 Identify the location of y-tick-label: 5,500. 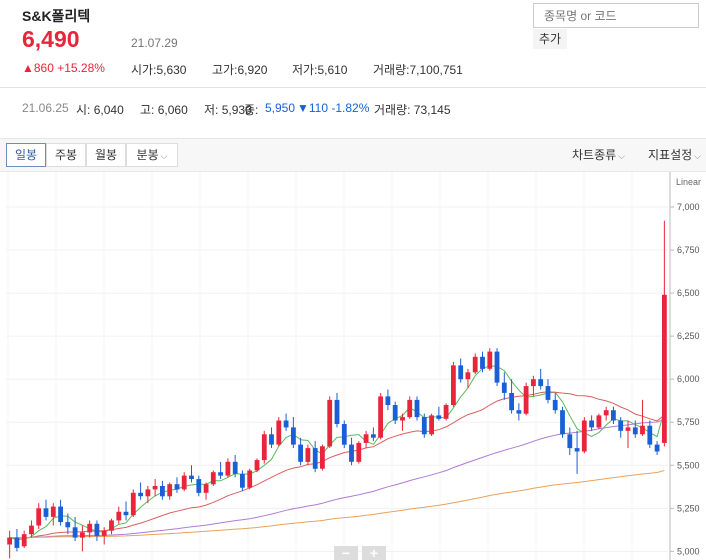
(688, 465).